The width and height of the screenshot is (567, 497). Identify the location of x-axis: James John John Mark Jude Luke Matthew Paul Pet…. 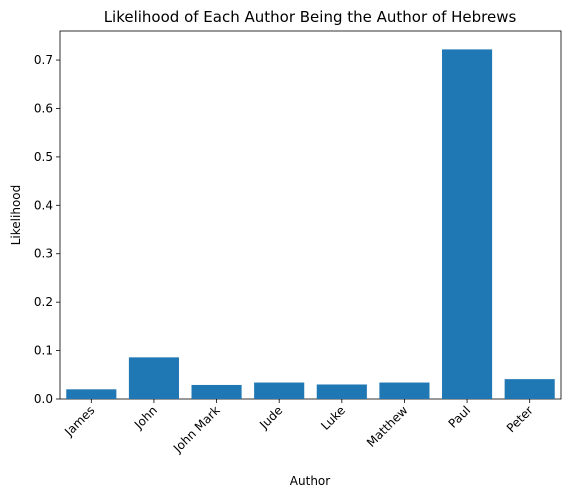
(298, 427).